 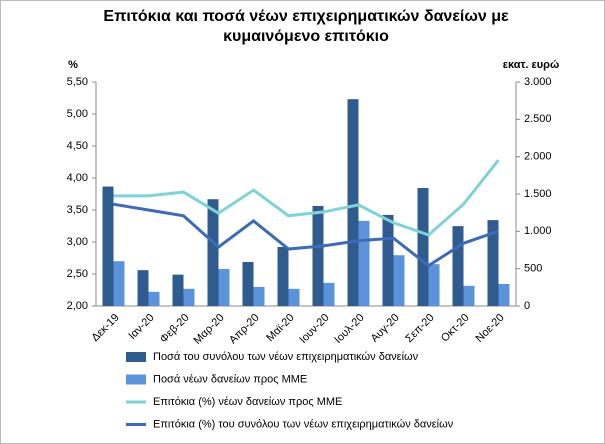 I want to click on y-tick-label: 2,50, so click(x=77, y=274).